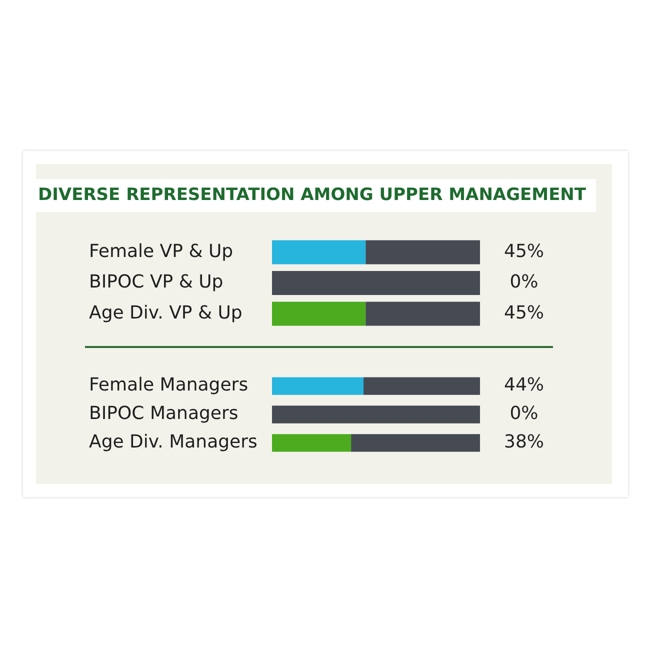 The width and height of the screenshot is (648, 648). I want to click on data-label: 38%, so click(524, 442).